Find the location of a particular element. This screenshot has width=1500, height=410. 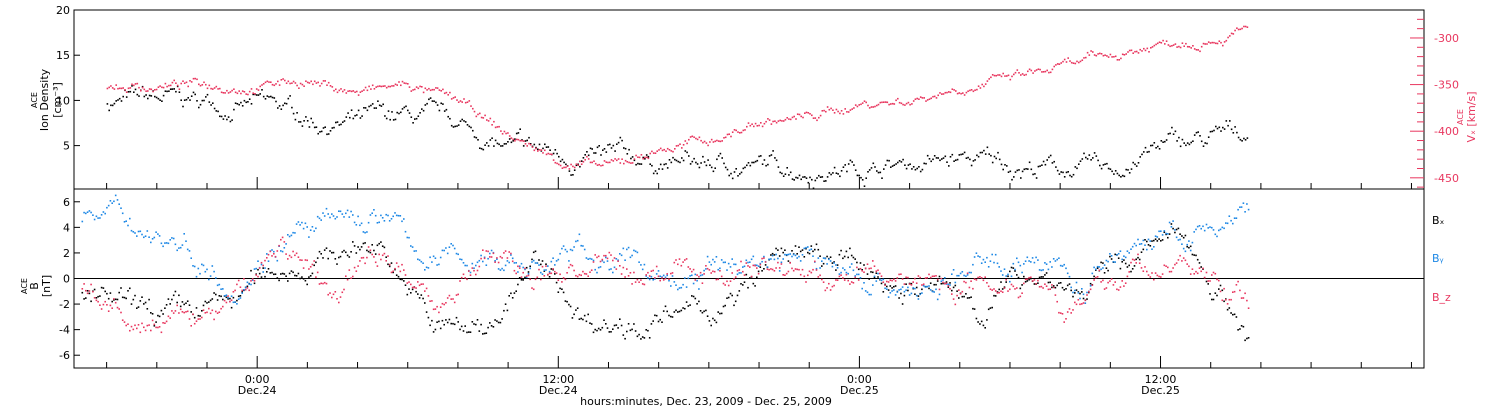

x-tick-day-label: Dec.25 is located at coordinates (1160, 390).